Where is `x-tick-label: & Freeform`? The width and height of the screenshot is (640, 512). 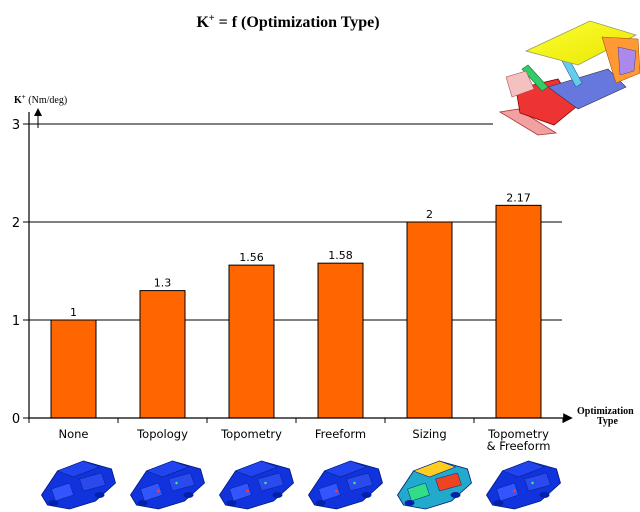
x-tick-label: & Freeform is located at coordinates (519, 446).